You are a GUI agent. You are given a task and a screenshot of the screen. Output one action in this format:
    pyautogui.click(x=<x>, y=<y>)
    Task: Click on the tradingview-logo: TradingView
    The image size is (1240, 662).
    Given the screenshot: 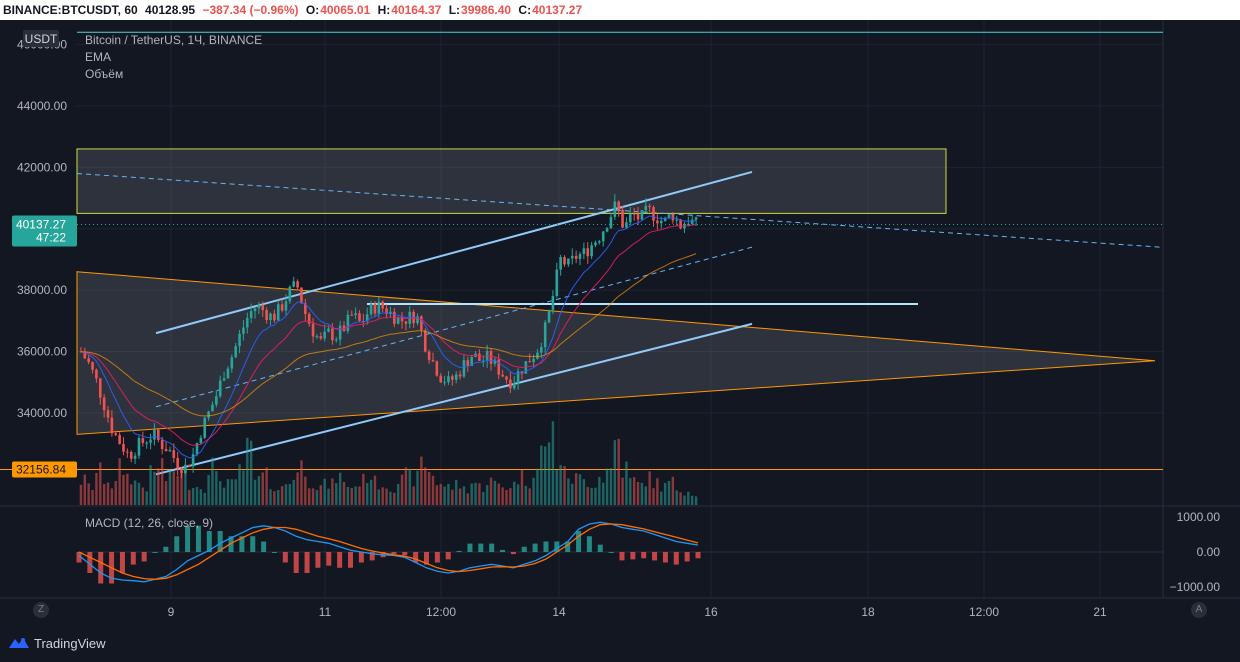 What is the action you would take?
    pyautogui.click(x=57, y=643)
    